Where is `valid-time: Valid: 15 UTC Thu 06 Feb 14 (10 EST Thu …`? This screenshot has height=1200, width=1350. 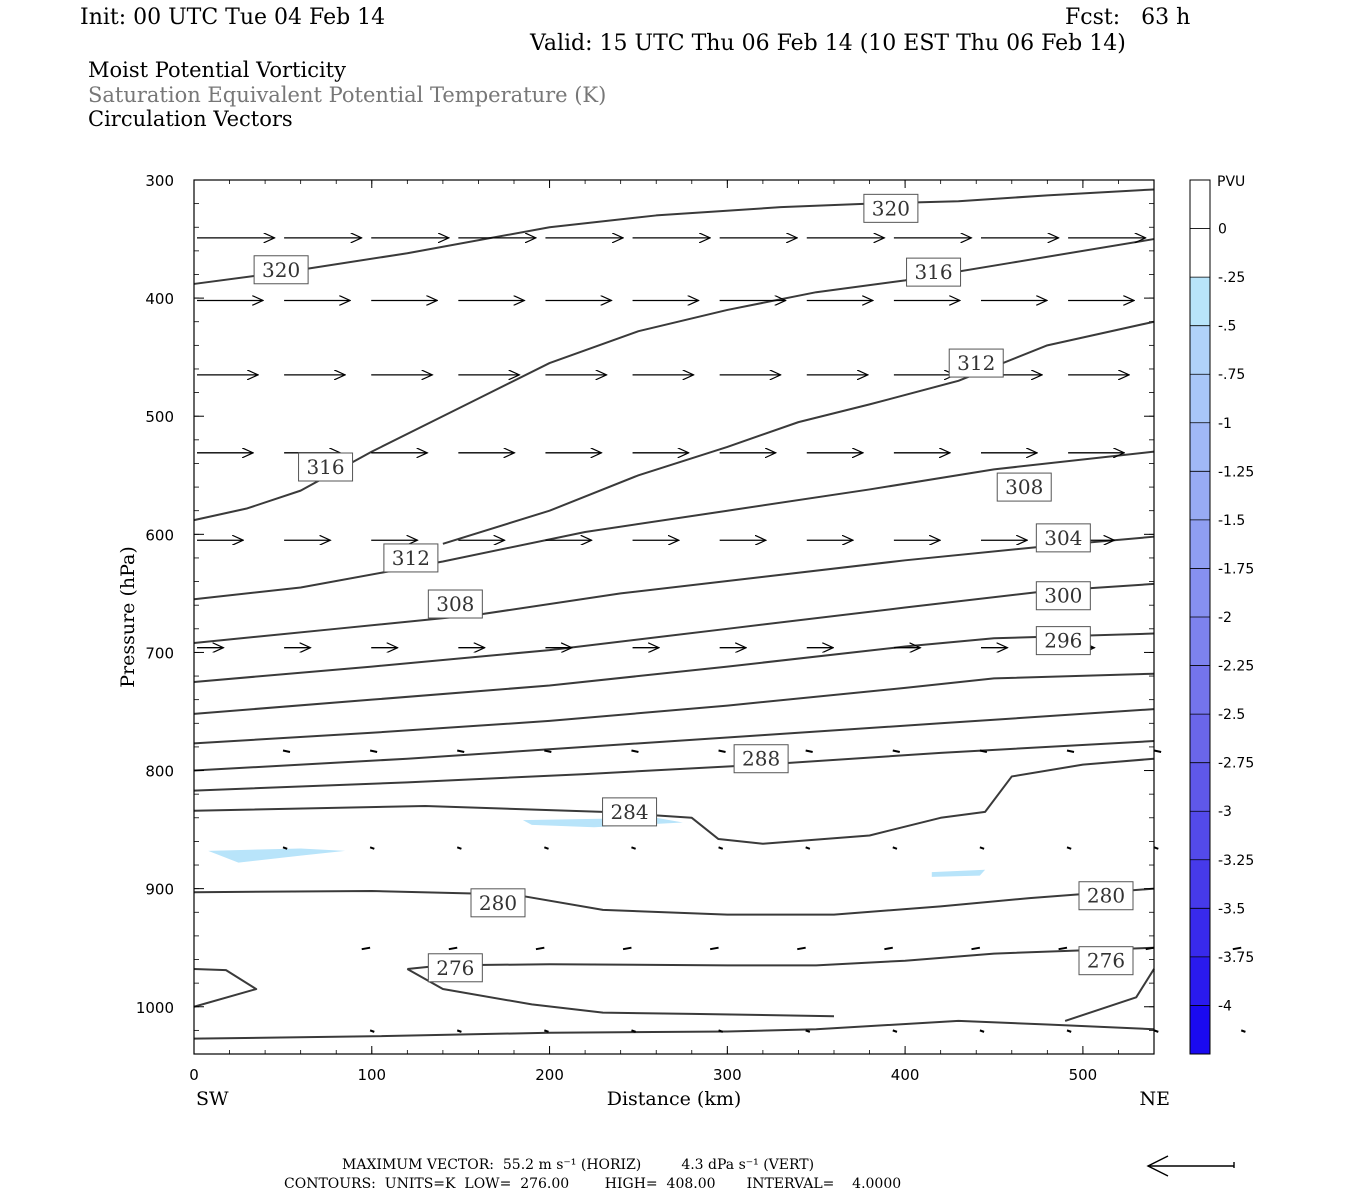 valid-time: Valid: 15 UTC Thu 06 Feb 14 (10 EST Thu … is located at coordinates (828, 43).